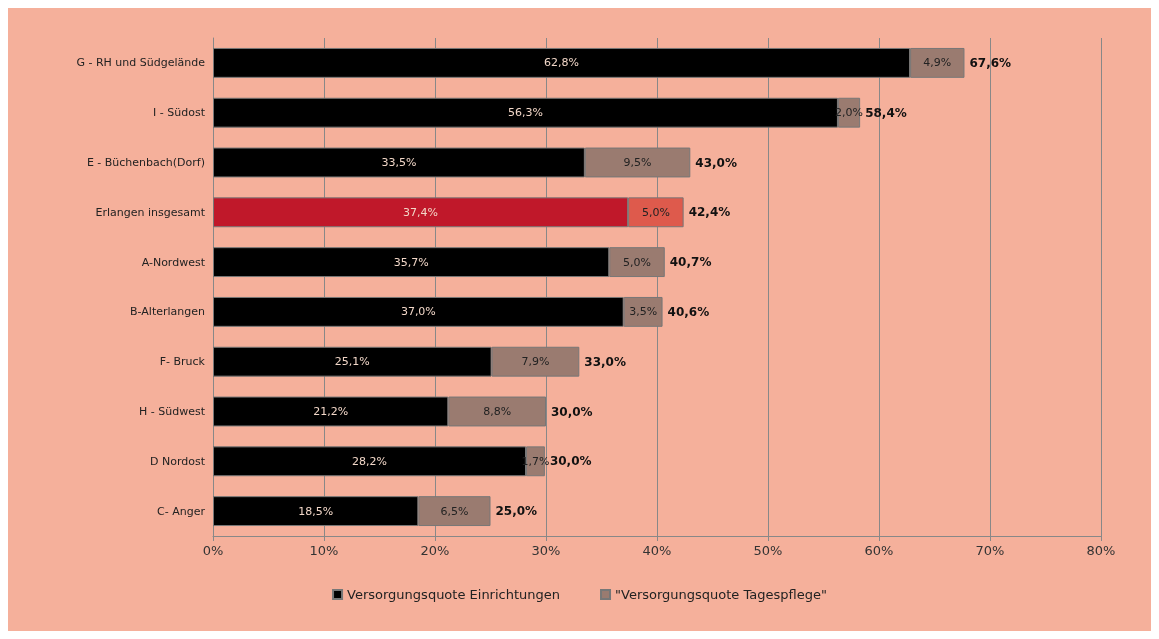 This screenshot has height=639, width=1159. What do you see at coordinates (418, 312) in the screenshot?
I see `data-label: 37,0%` at bounding box center [418, 312].